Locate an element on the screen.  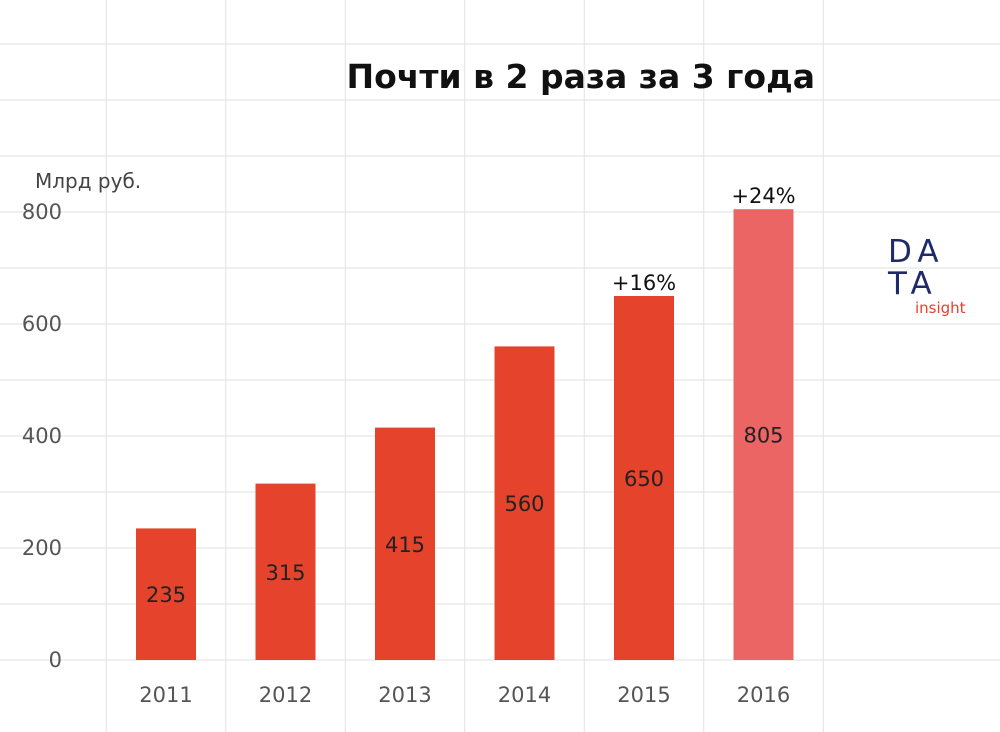
y-tick-label: 0 is located at coordinates (55, 660).